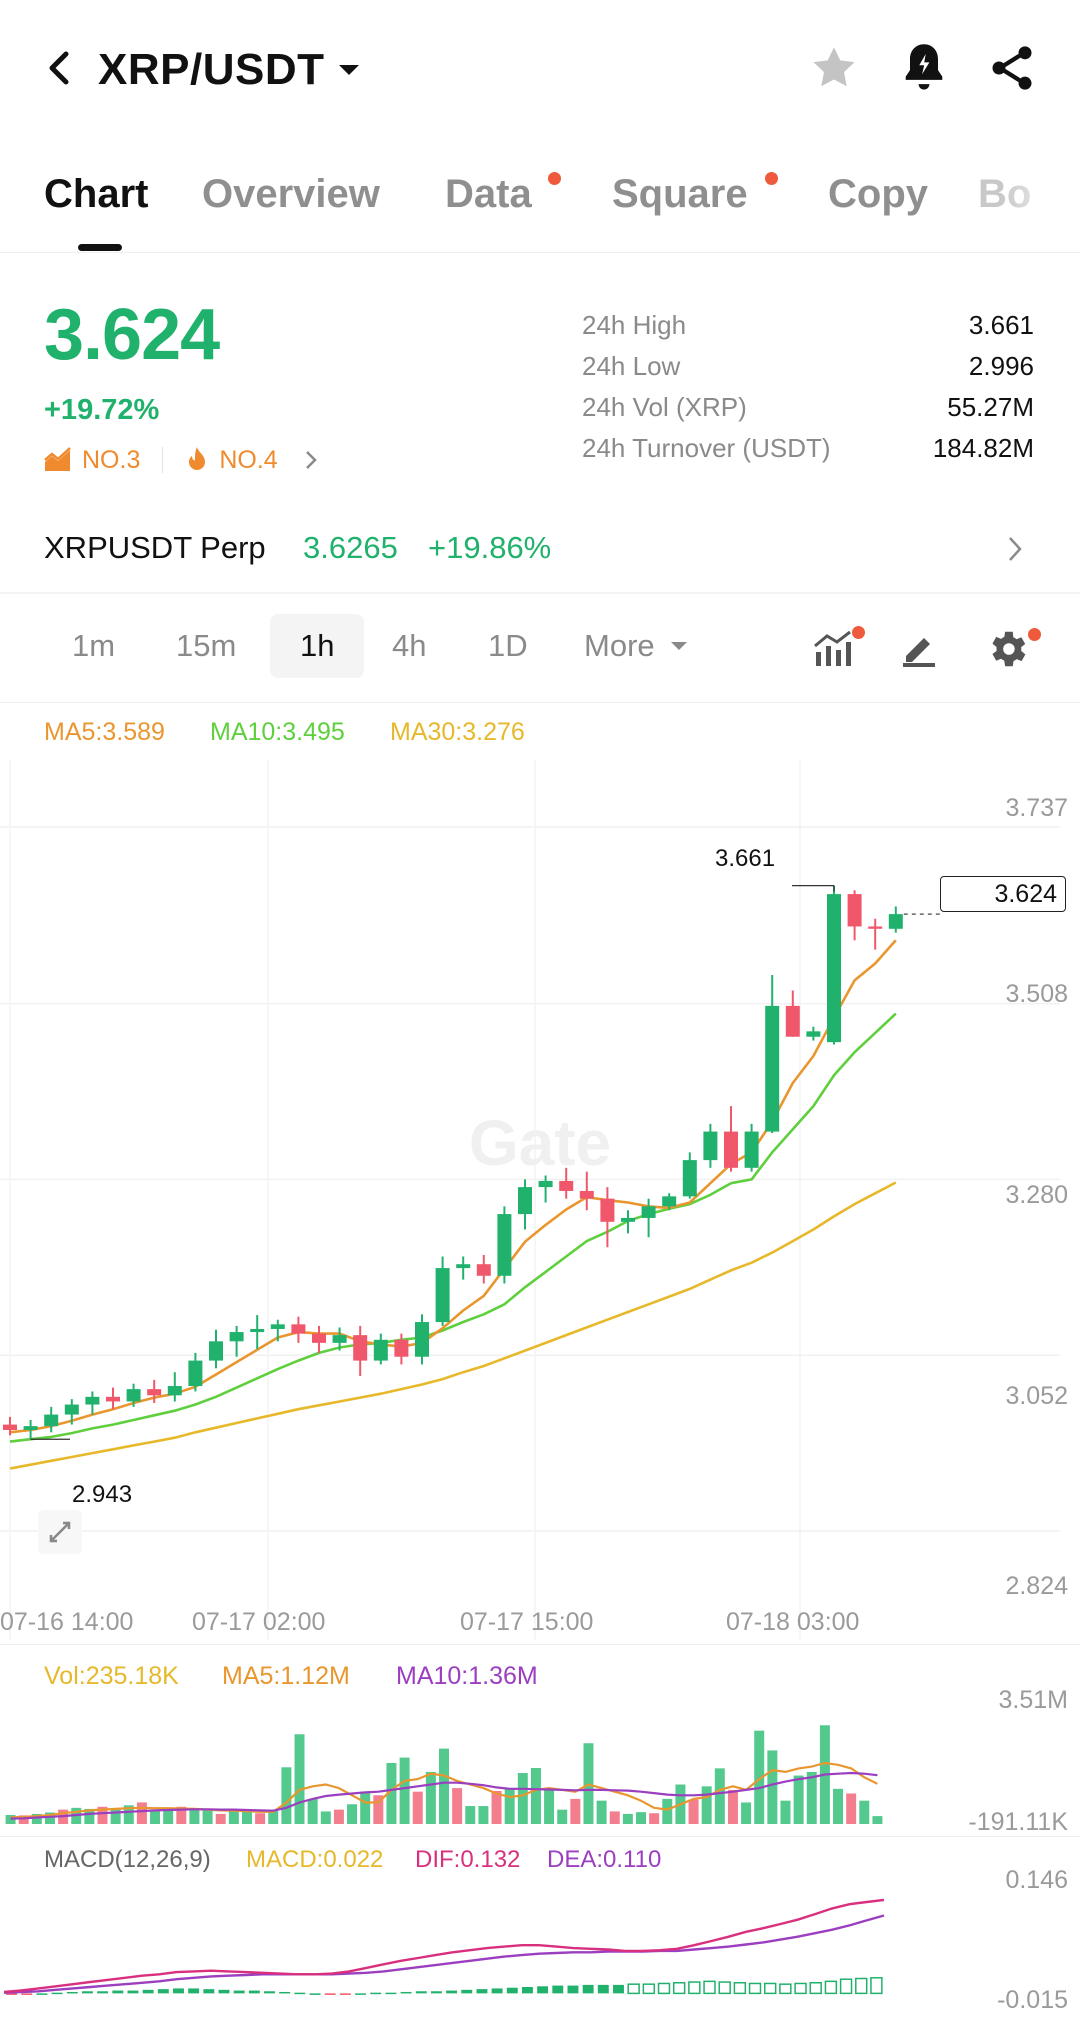  Describe the element at coordinates (1007, 649) in the screenshot. I see `settings-button` at that location.